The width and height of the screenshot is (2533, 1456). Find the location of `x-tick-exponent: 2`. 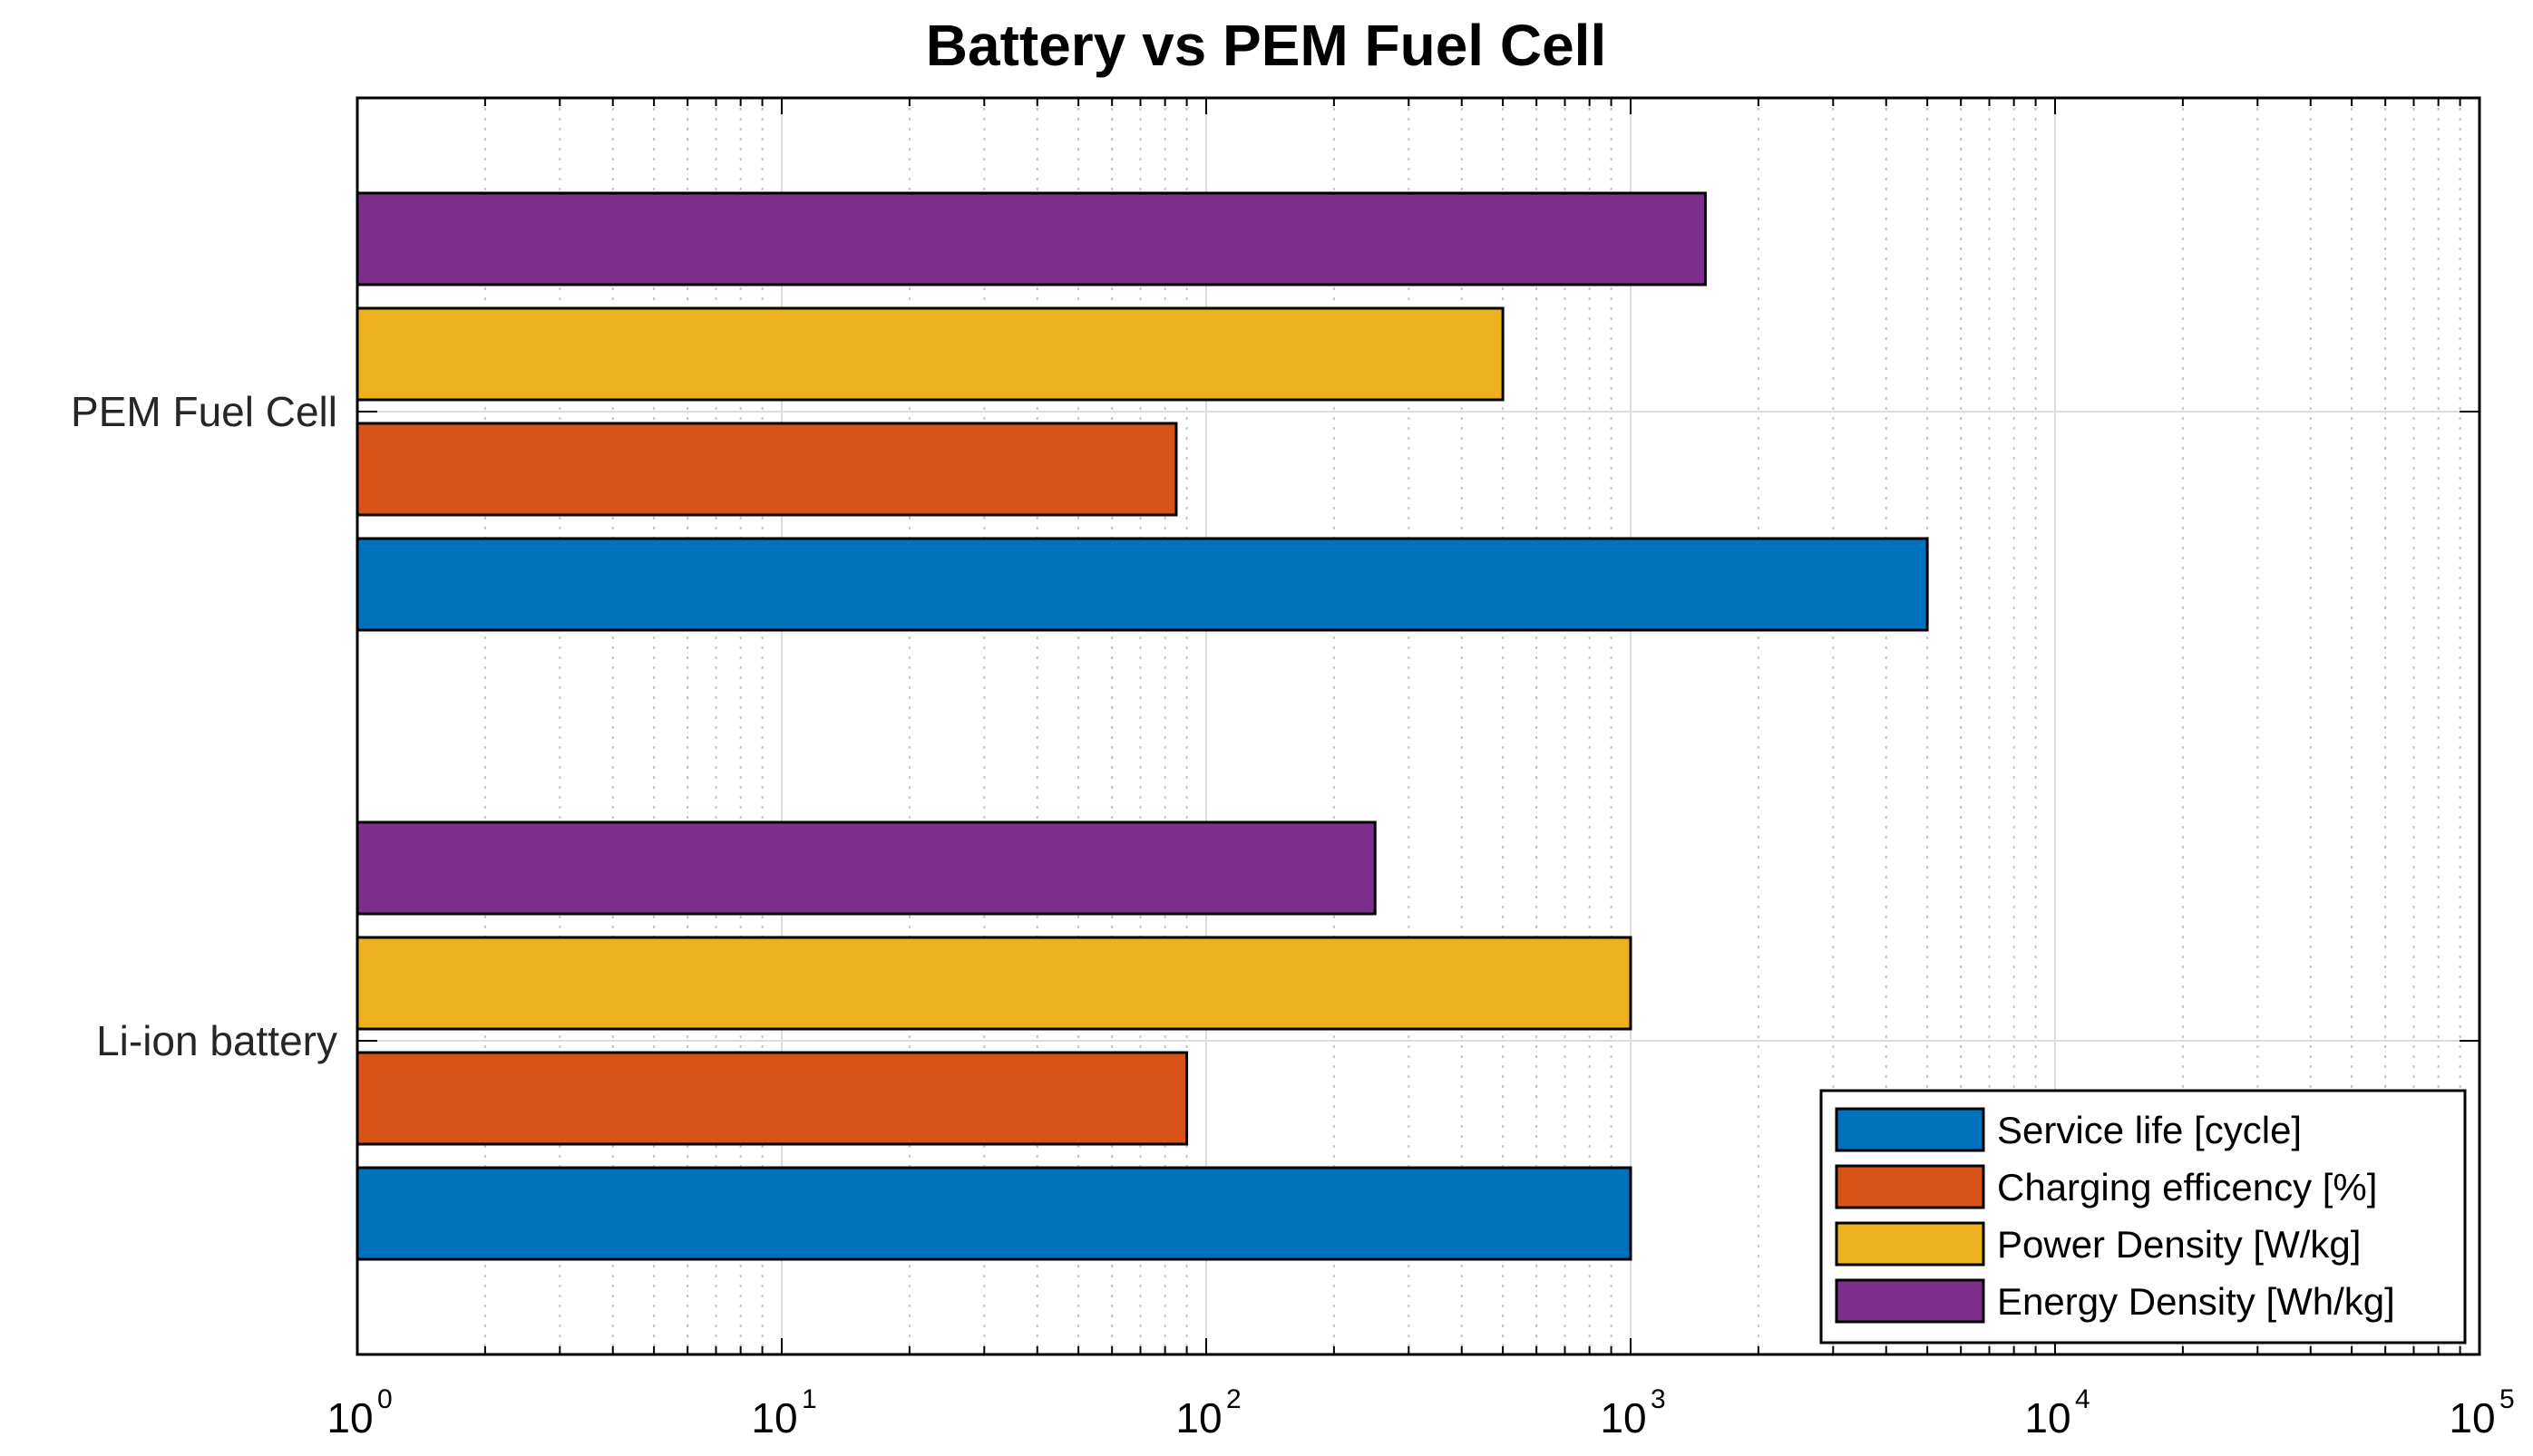

x-tick-exponent: 2 is located at coordinates (1234, 1399).